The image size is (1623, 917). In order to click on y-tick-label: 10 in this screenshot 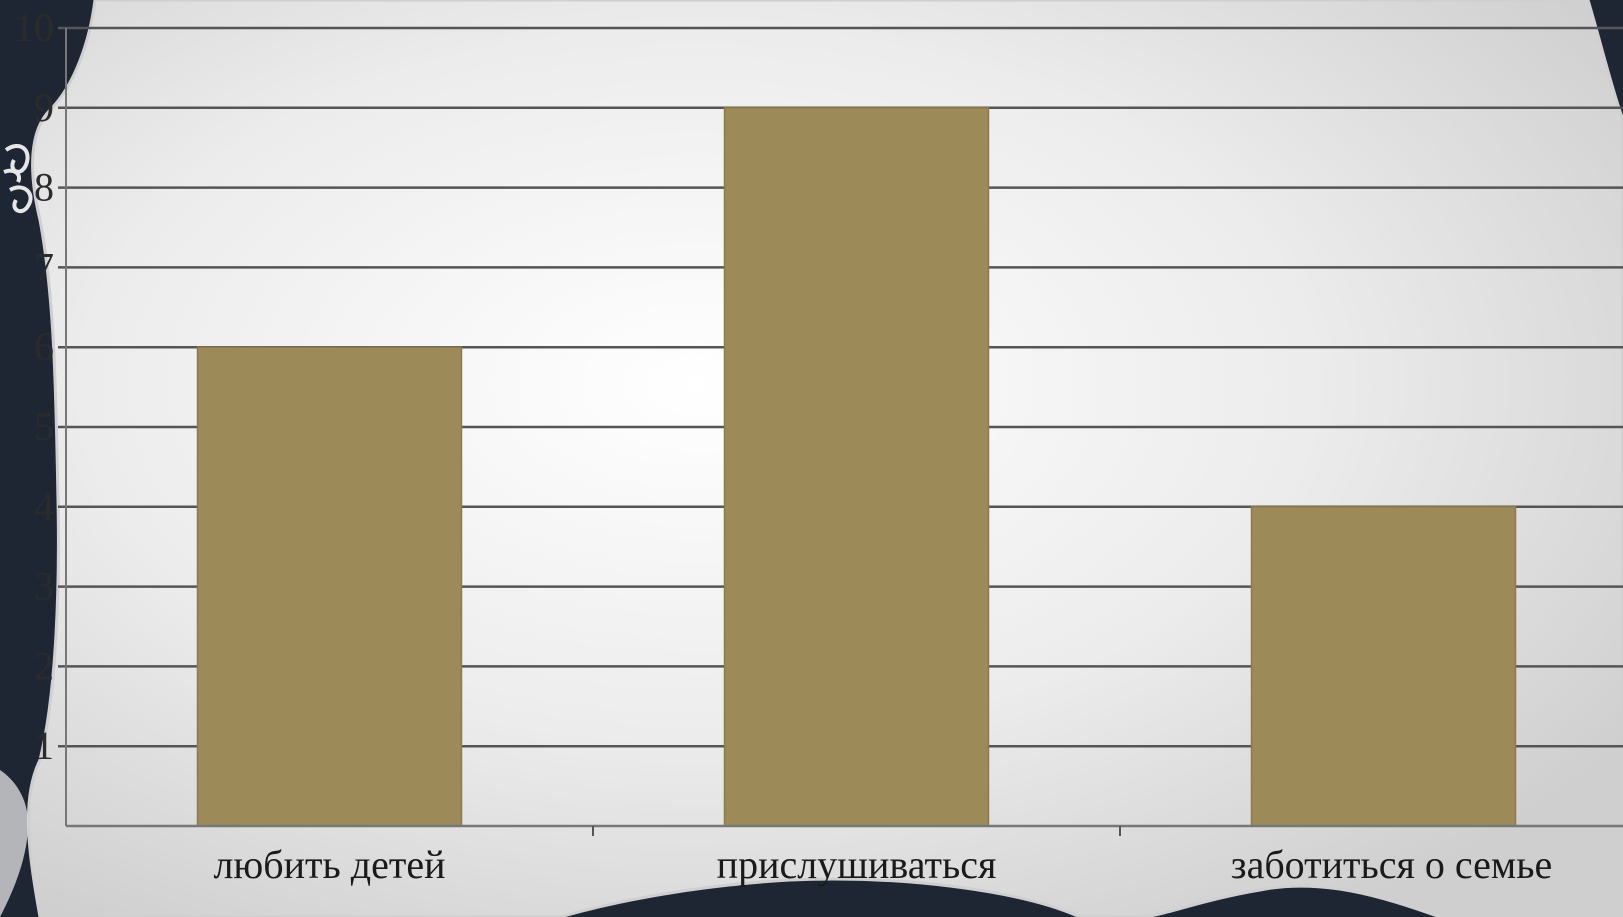, I will do `click(34, 27)`.